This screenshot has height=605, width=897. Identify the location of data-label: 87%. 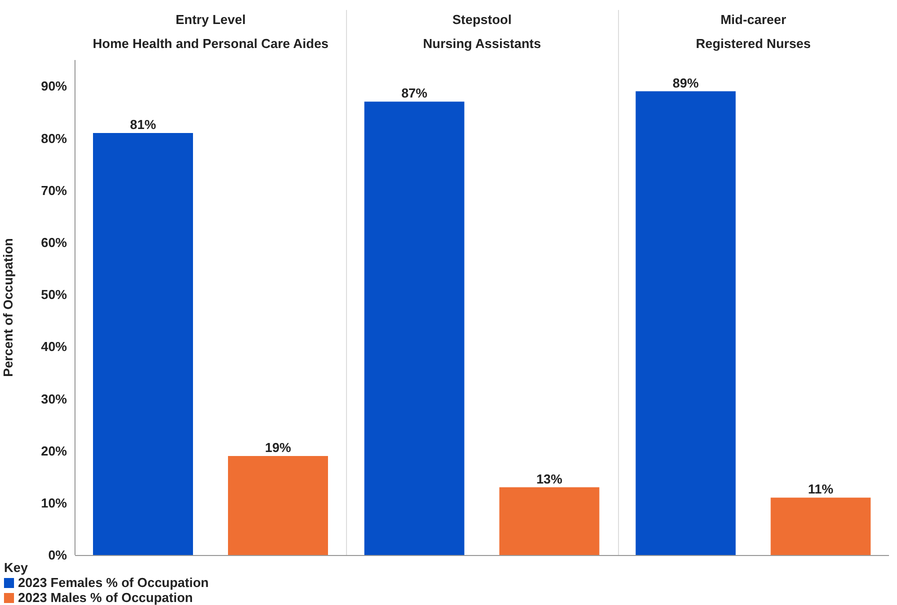
(414, 93).